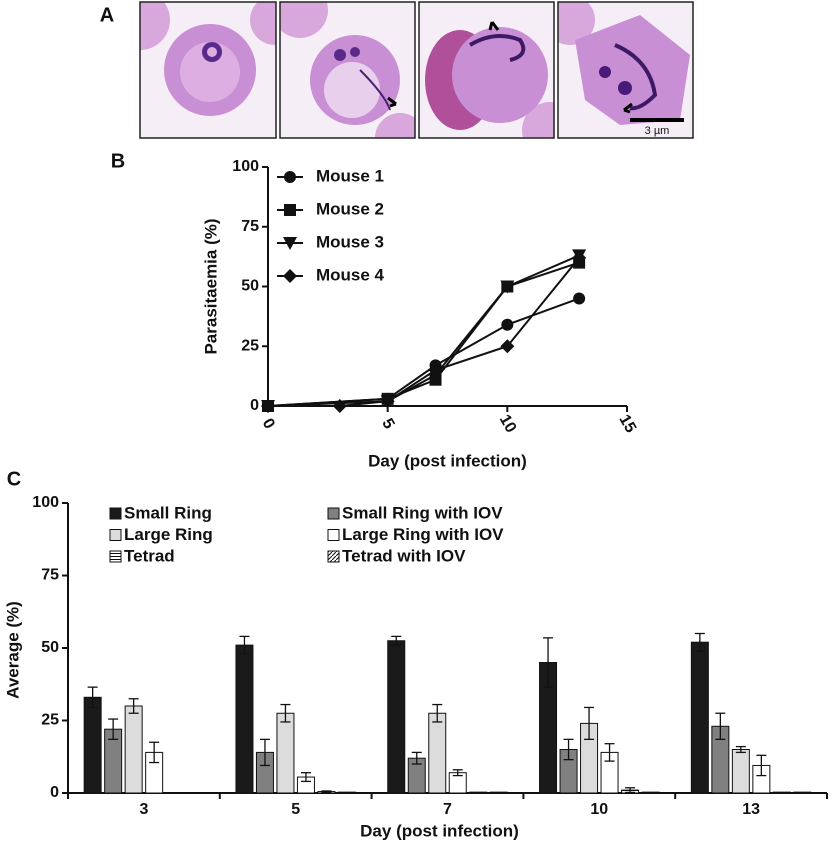  Describe the element at coordinates (14, 479) in the screenshot. I see `panel-label: C` at that location.